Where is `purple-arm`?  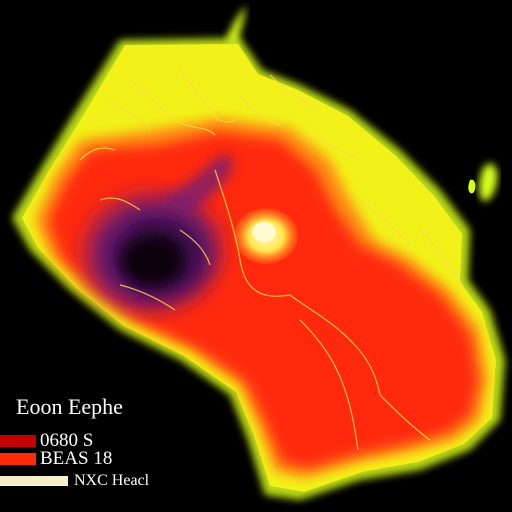 purple-arm is located at coordinates (196, 184).